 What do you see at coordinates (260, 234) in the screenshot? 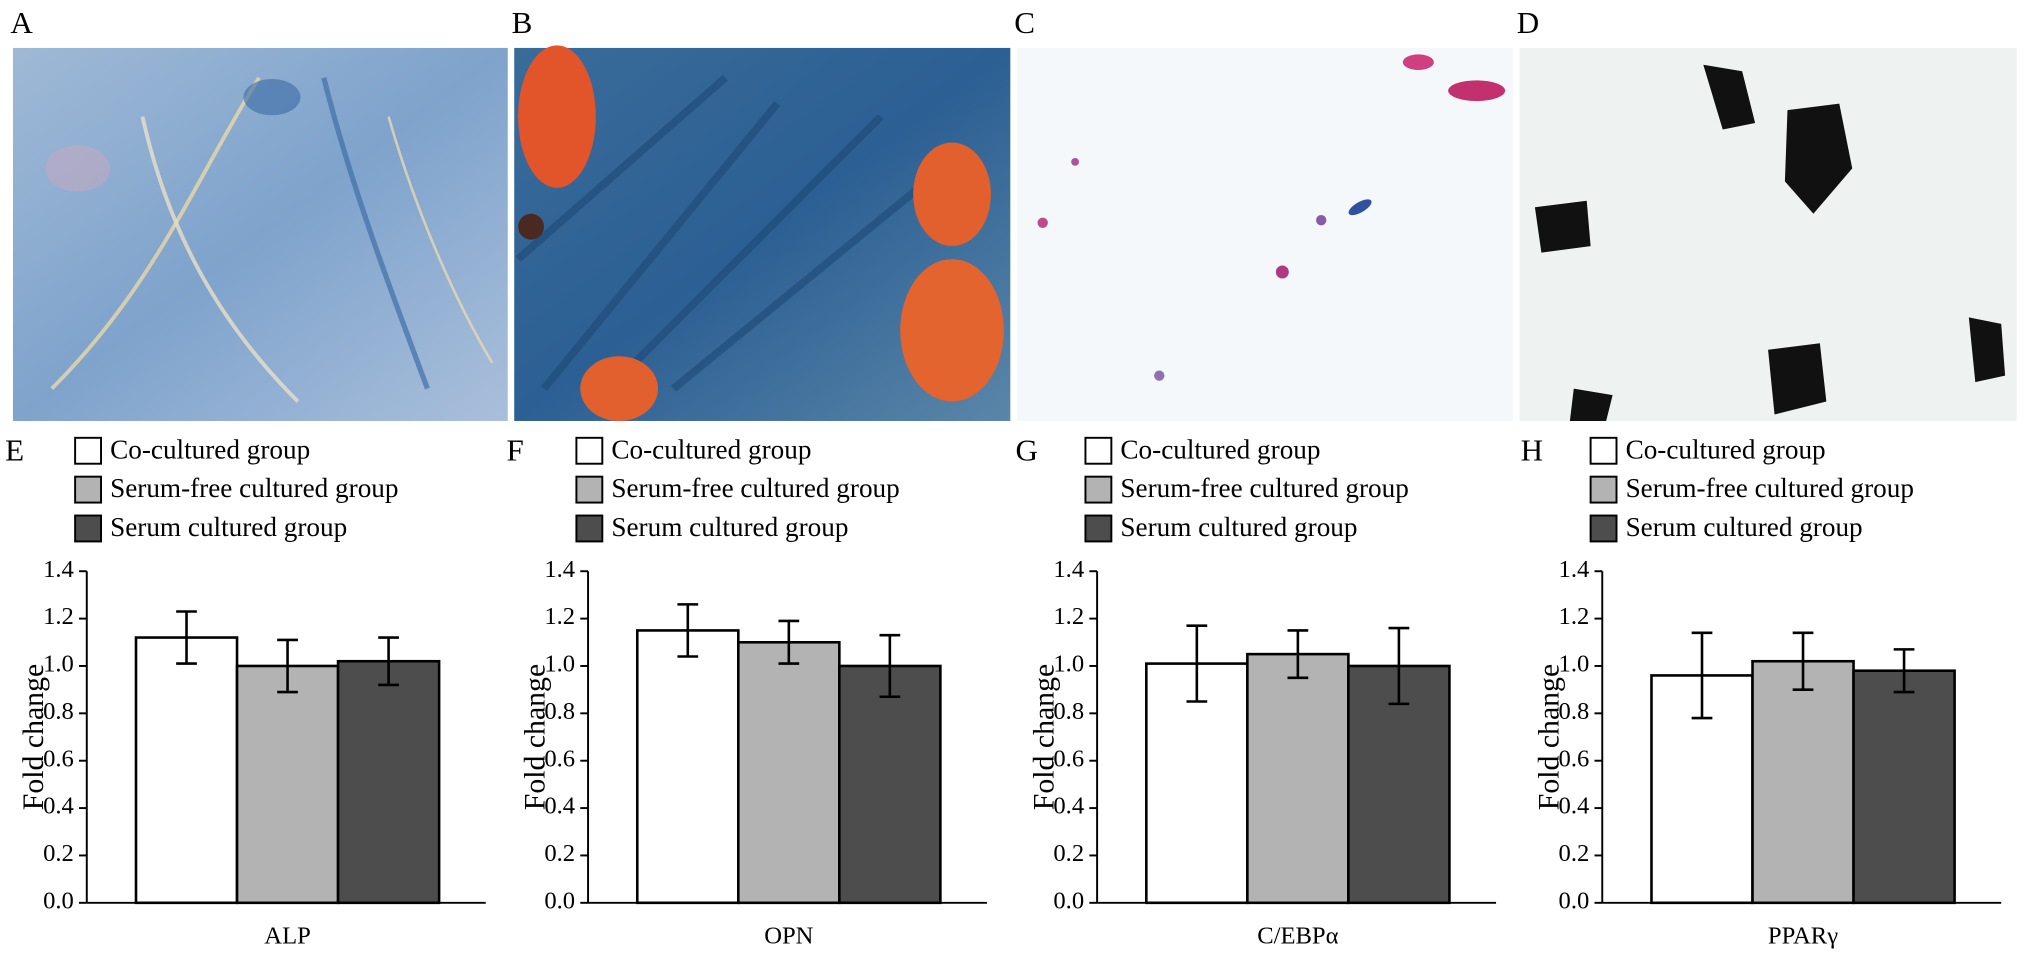
I see `micrograph-a` at bounding box center [260, 234].